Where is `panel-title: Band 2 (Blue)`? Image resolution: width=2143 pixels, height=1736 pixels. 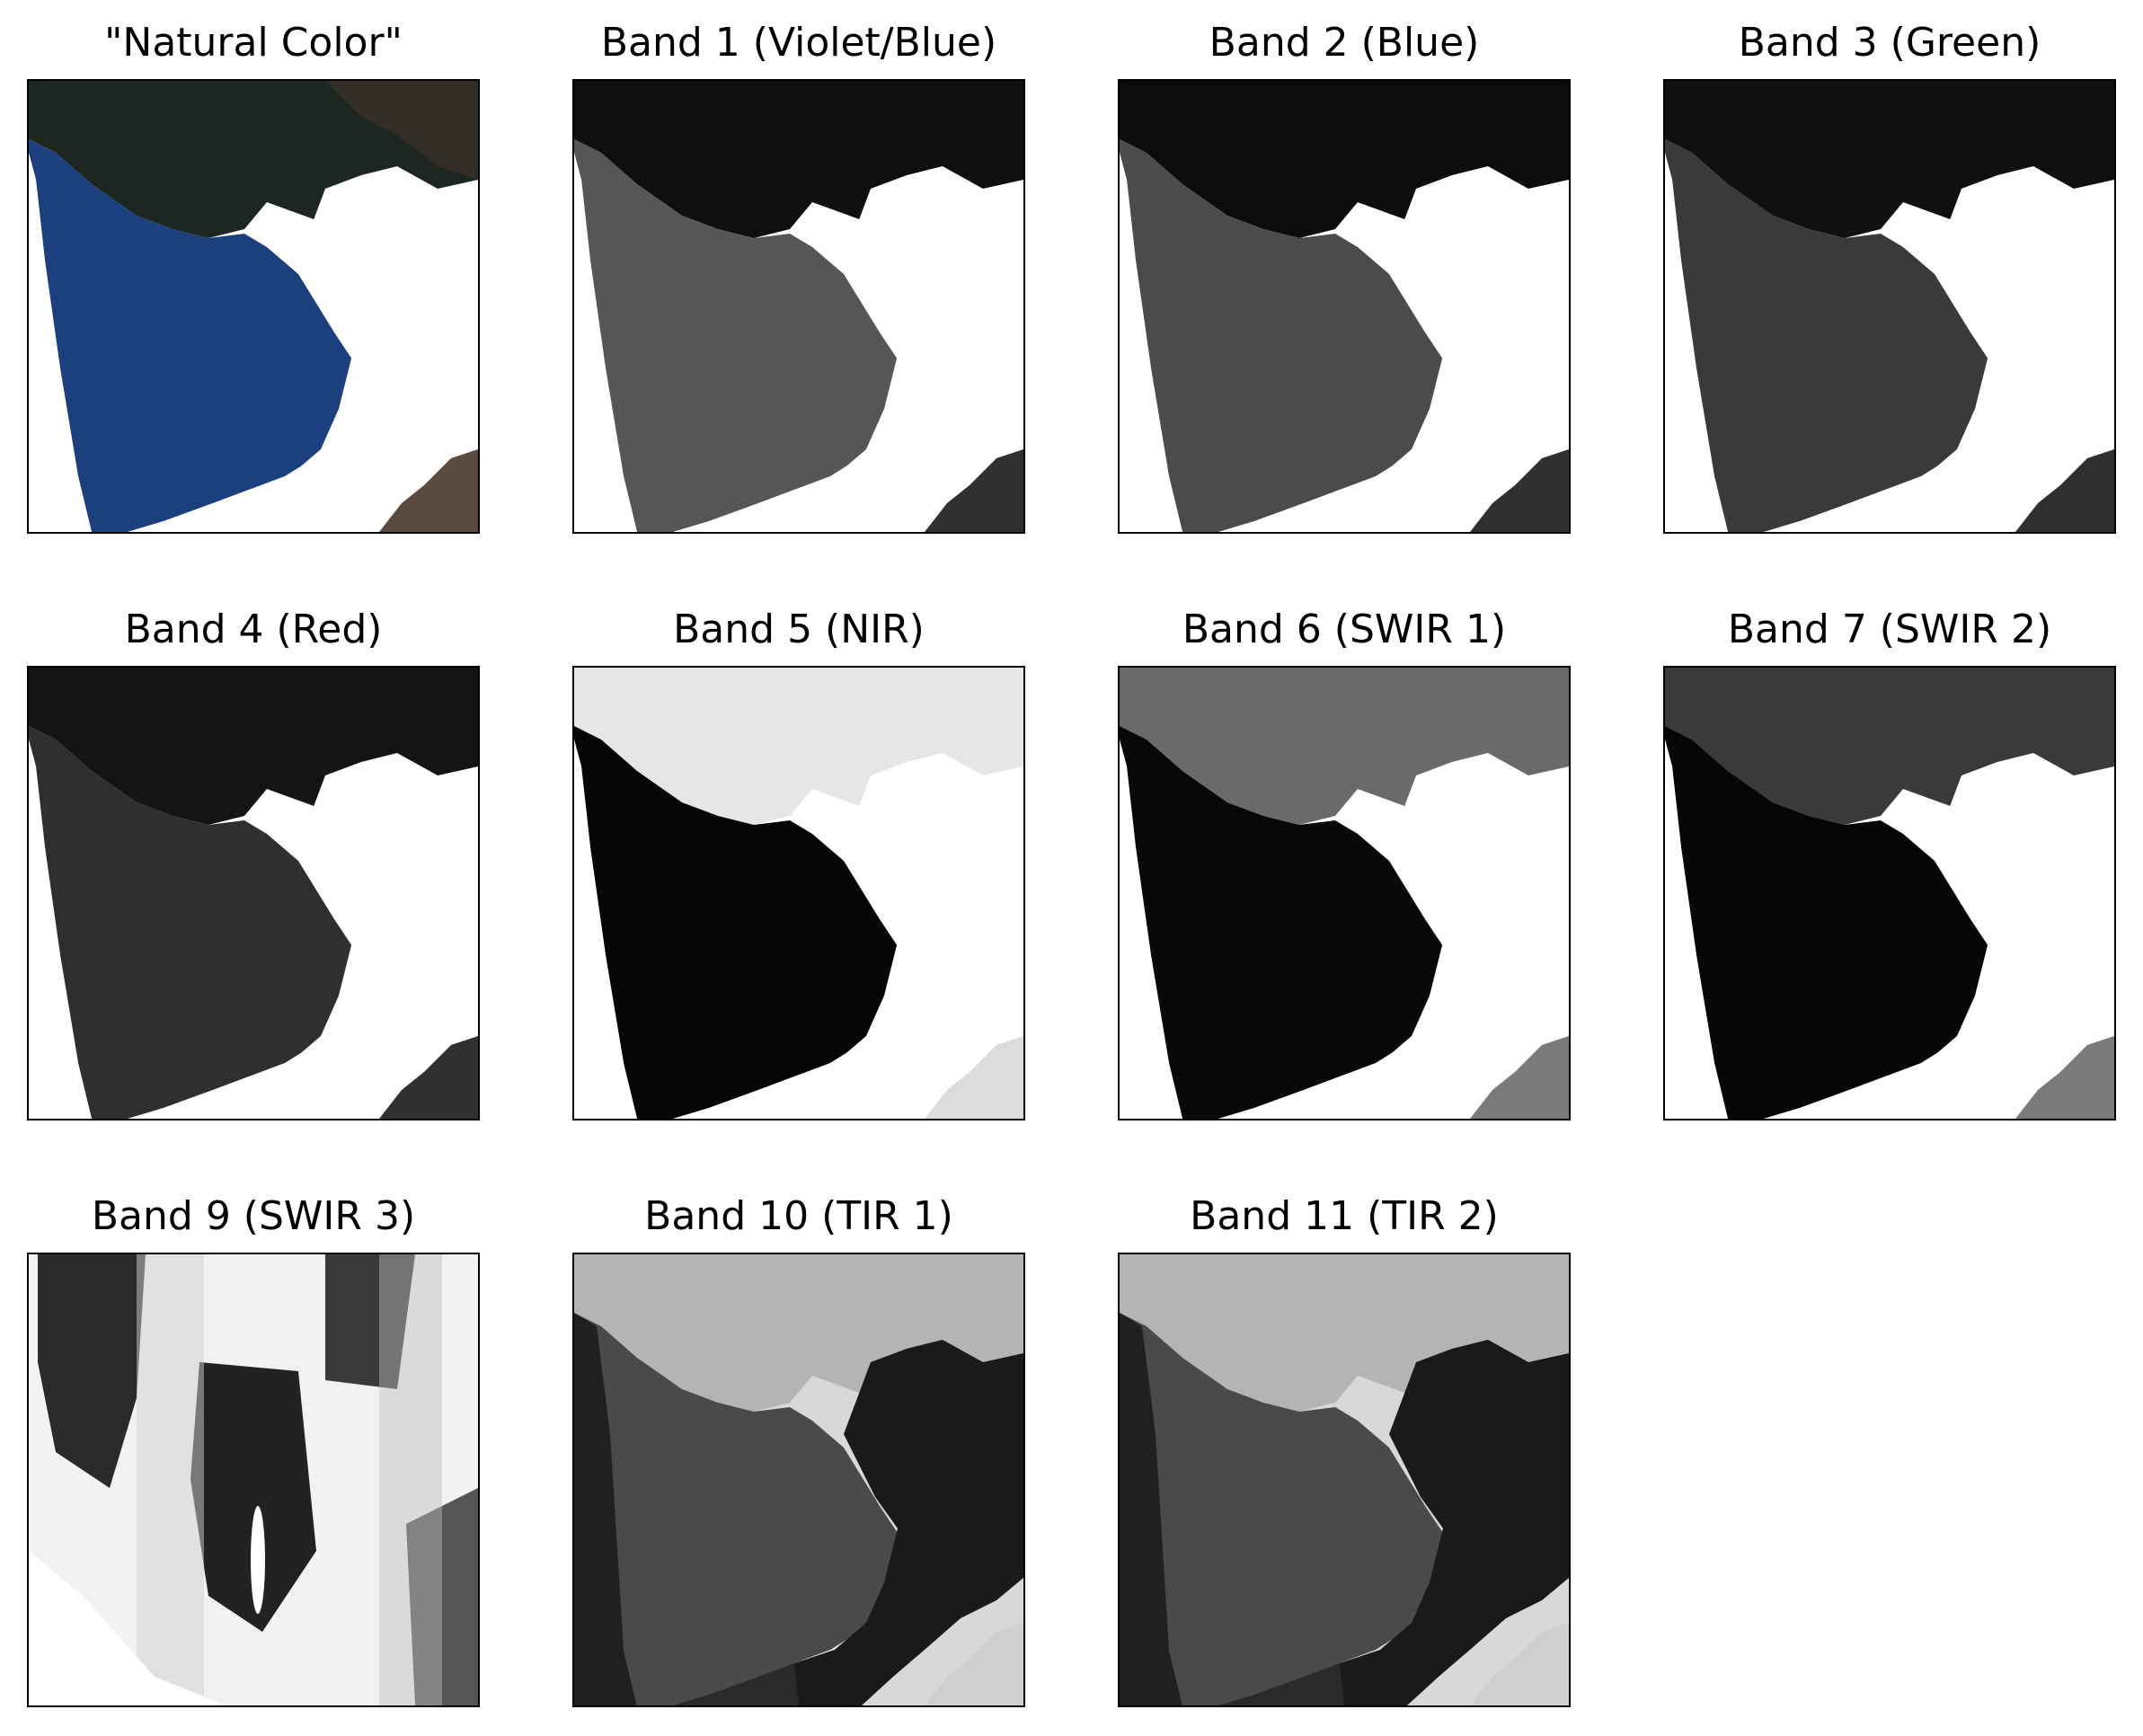 panel-title: Band 2 (Blue) is located at coordinates (1344, 43).